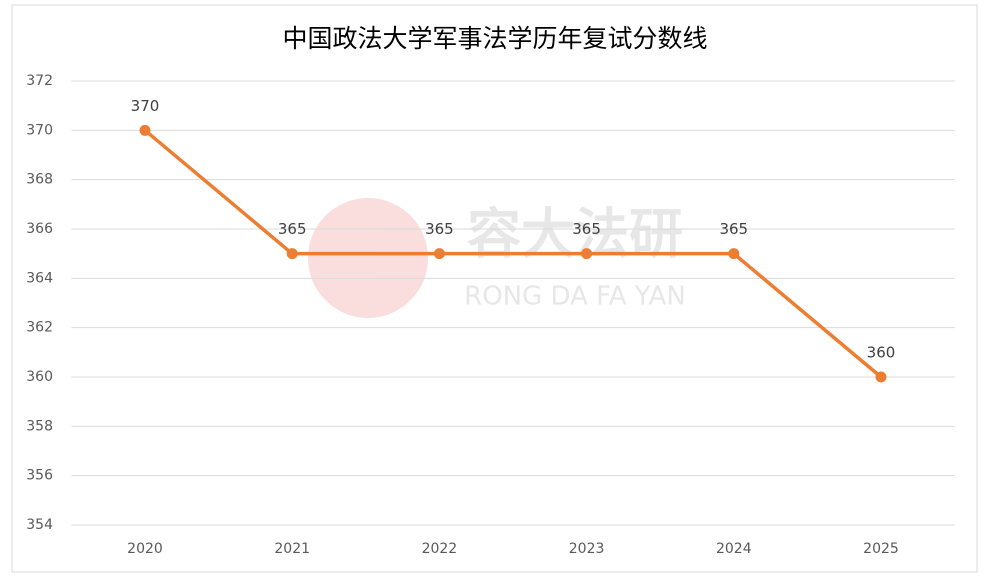 Image resolution: width=984 pixels, height=583 pixels. Describe the element at coordinates (39, 525) in the screenshot. I see `y-tick-label: 354` at that location.